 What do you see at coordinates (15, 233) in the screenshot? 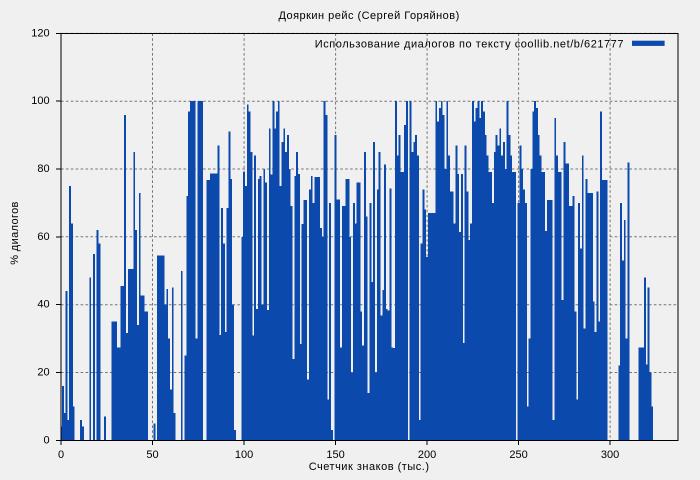
I see `svg-text: % диалогов` at bounding box center [15, 233].